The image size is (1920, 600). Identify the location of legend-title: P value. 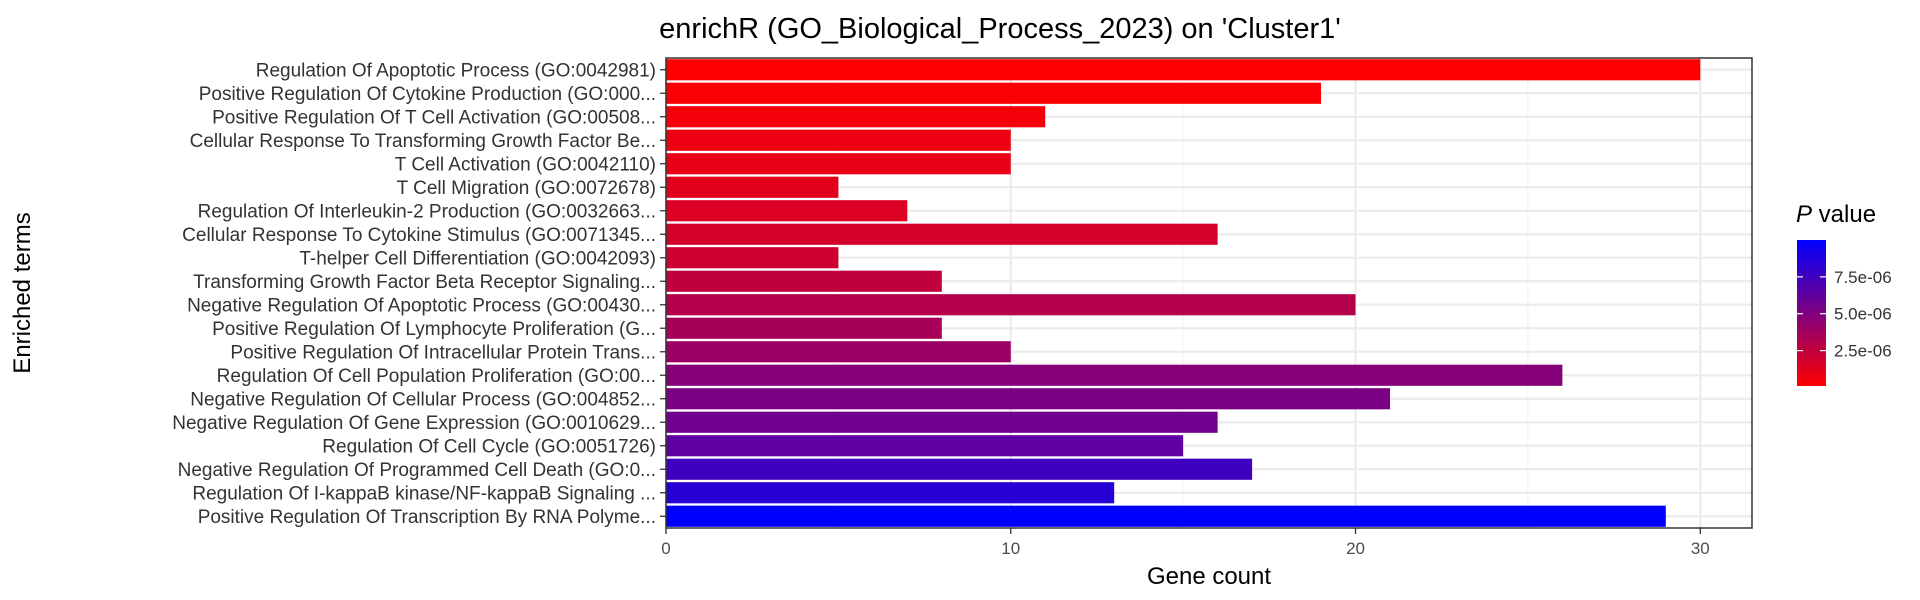
(1836, 214).